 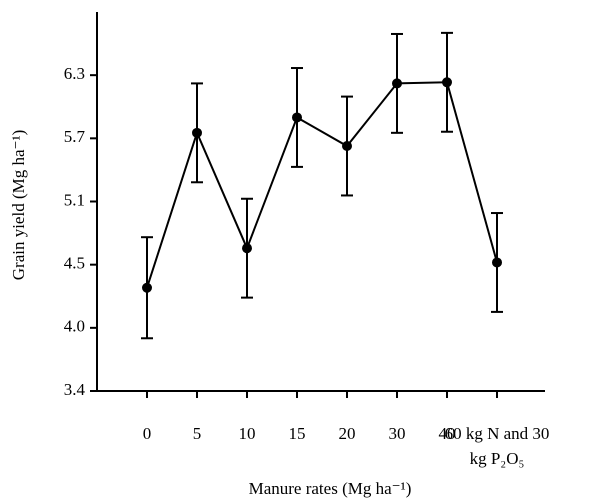 What do you see at coordinates (347, 433) in the screenshot?
I see `x-tick-label: 20` at bounding box center [347, 433].